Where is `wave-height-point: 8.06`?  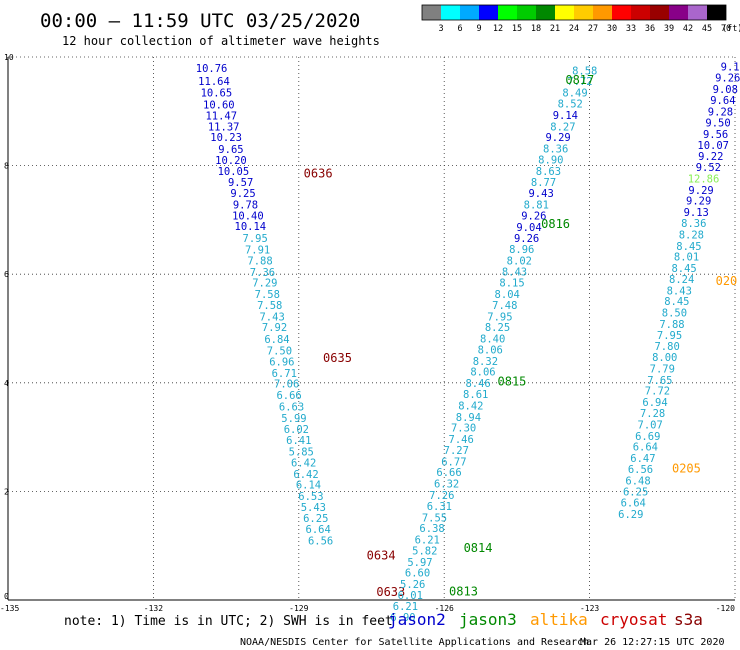 wave-height-point: 8.06 is located at coordinates (490, 350).